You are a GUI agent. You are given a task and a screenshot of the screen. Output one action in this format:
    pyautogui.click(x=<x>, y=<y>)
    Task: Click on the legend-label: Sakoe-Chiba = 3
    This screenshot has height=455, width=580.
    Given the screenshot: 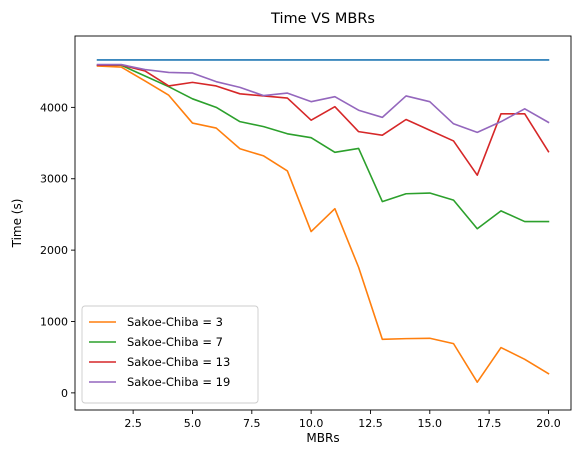 What is the action you would take?
    pyautogui.click(x=175, y=322)
    